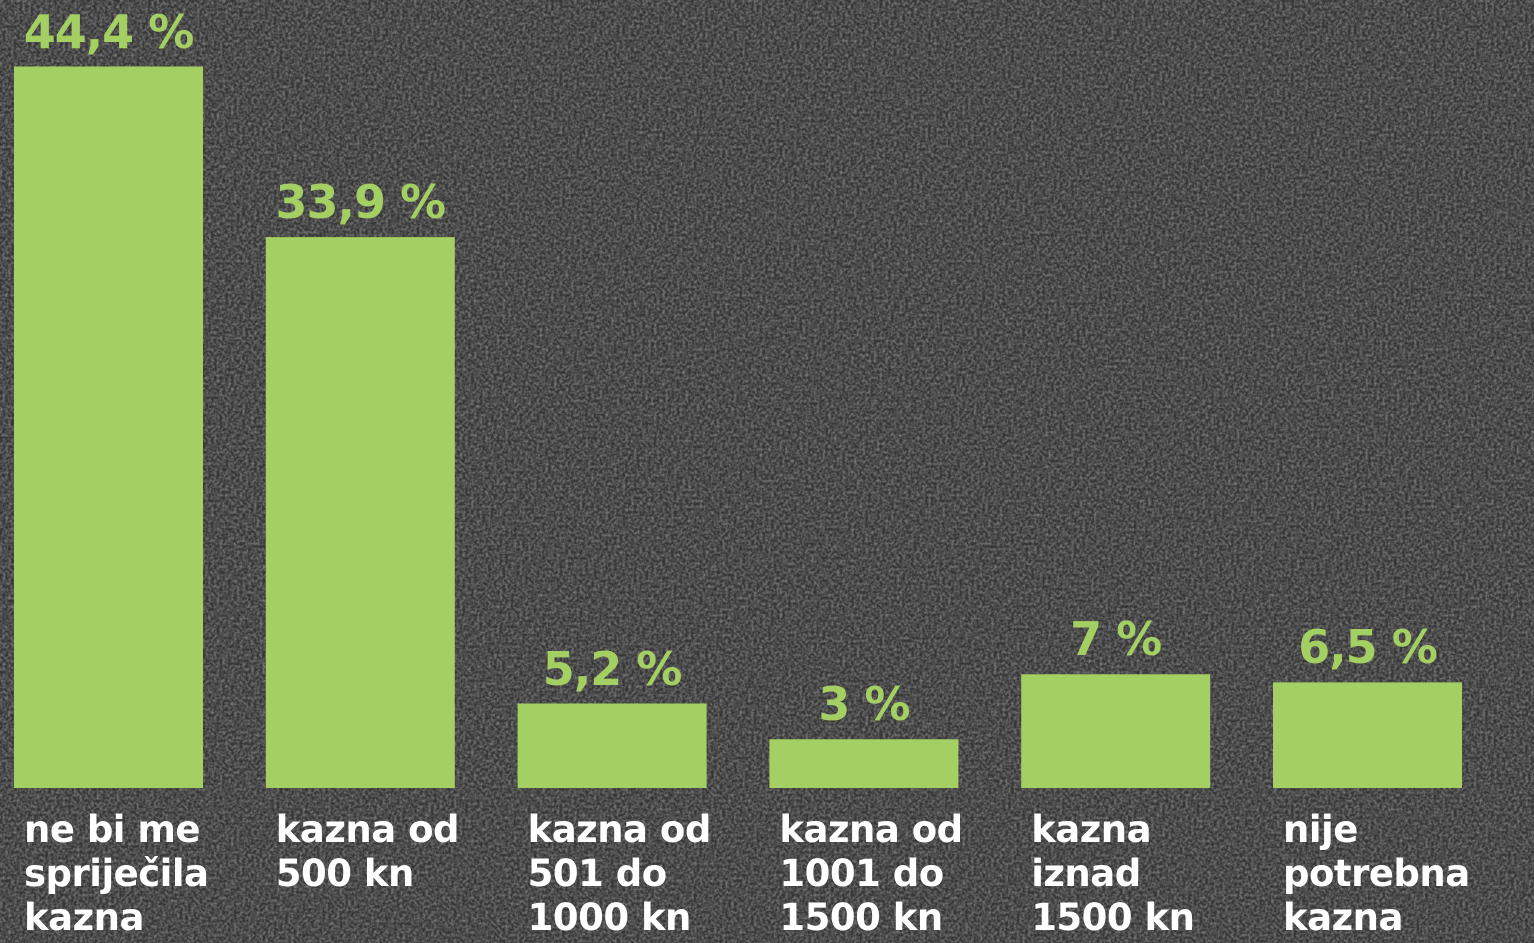  Describe the element at coordinates (1116, 639) in the screenshot. I see `value-label: 7 %` at that location.